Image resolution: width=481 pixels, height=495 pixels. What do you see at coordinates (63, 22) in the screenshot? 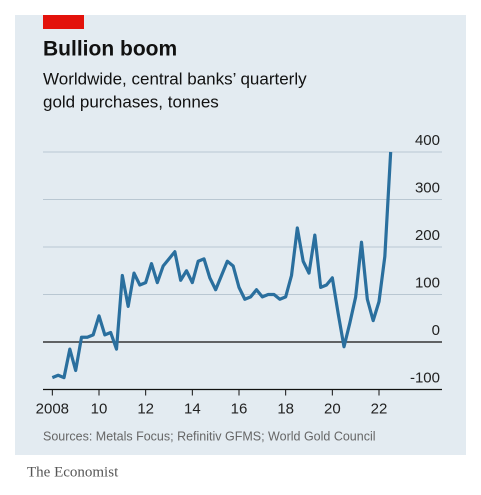
I see `red-tag` at bounding box center [63, 22].